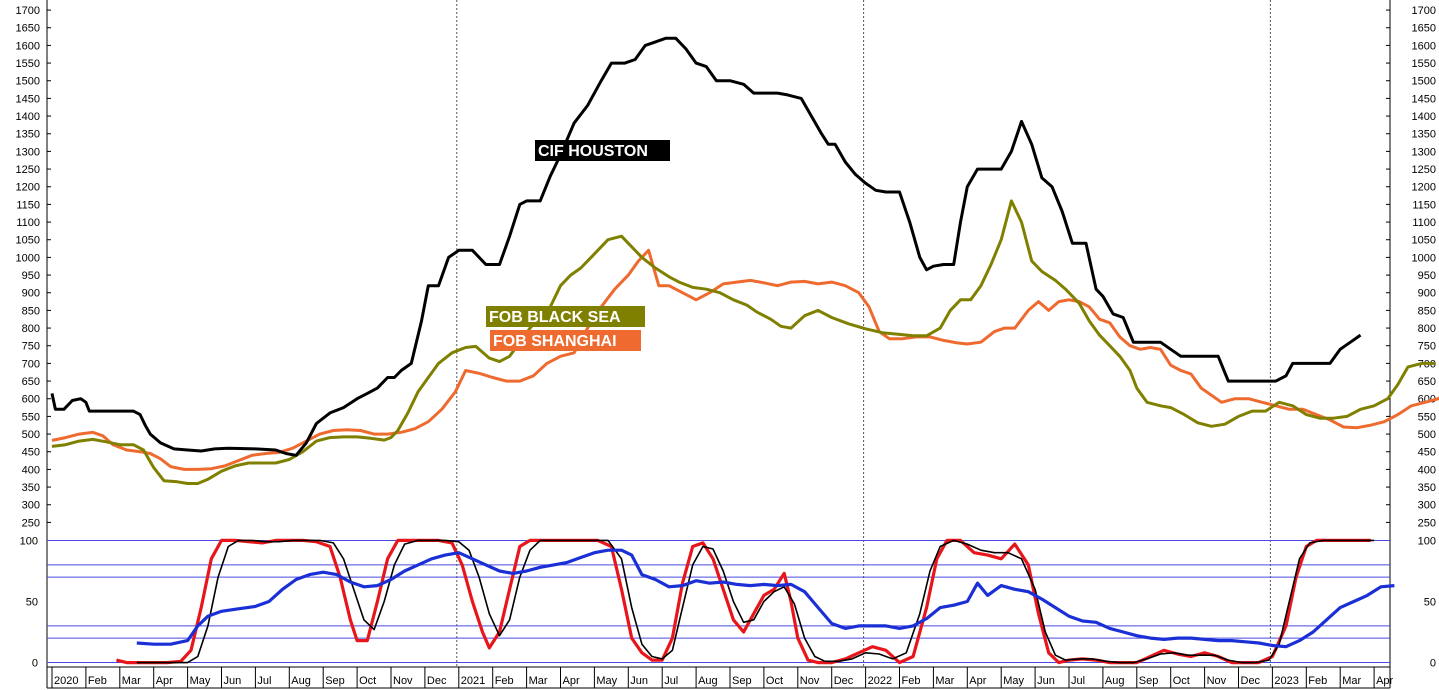  What do you see at coordinates (1424, 11) in the screenshot?
I see `y-tick-label-right: 1700` at bounding box center [1424, 11].